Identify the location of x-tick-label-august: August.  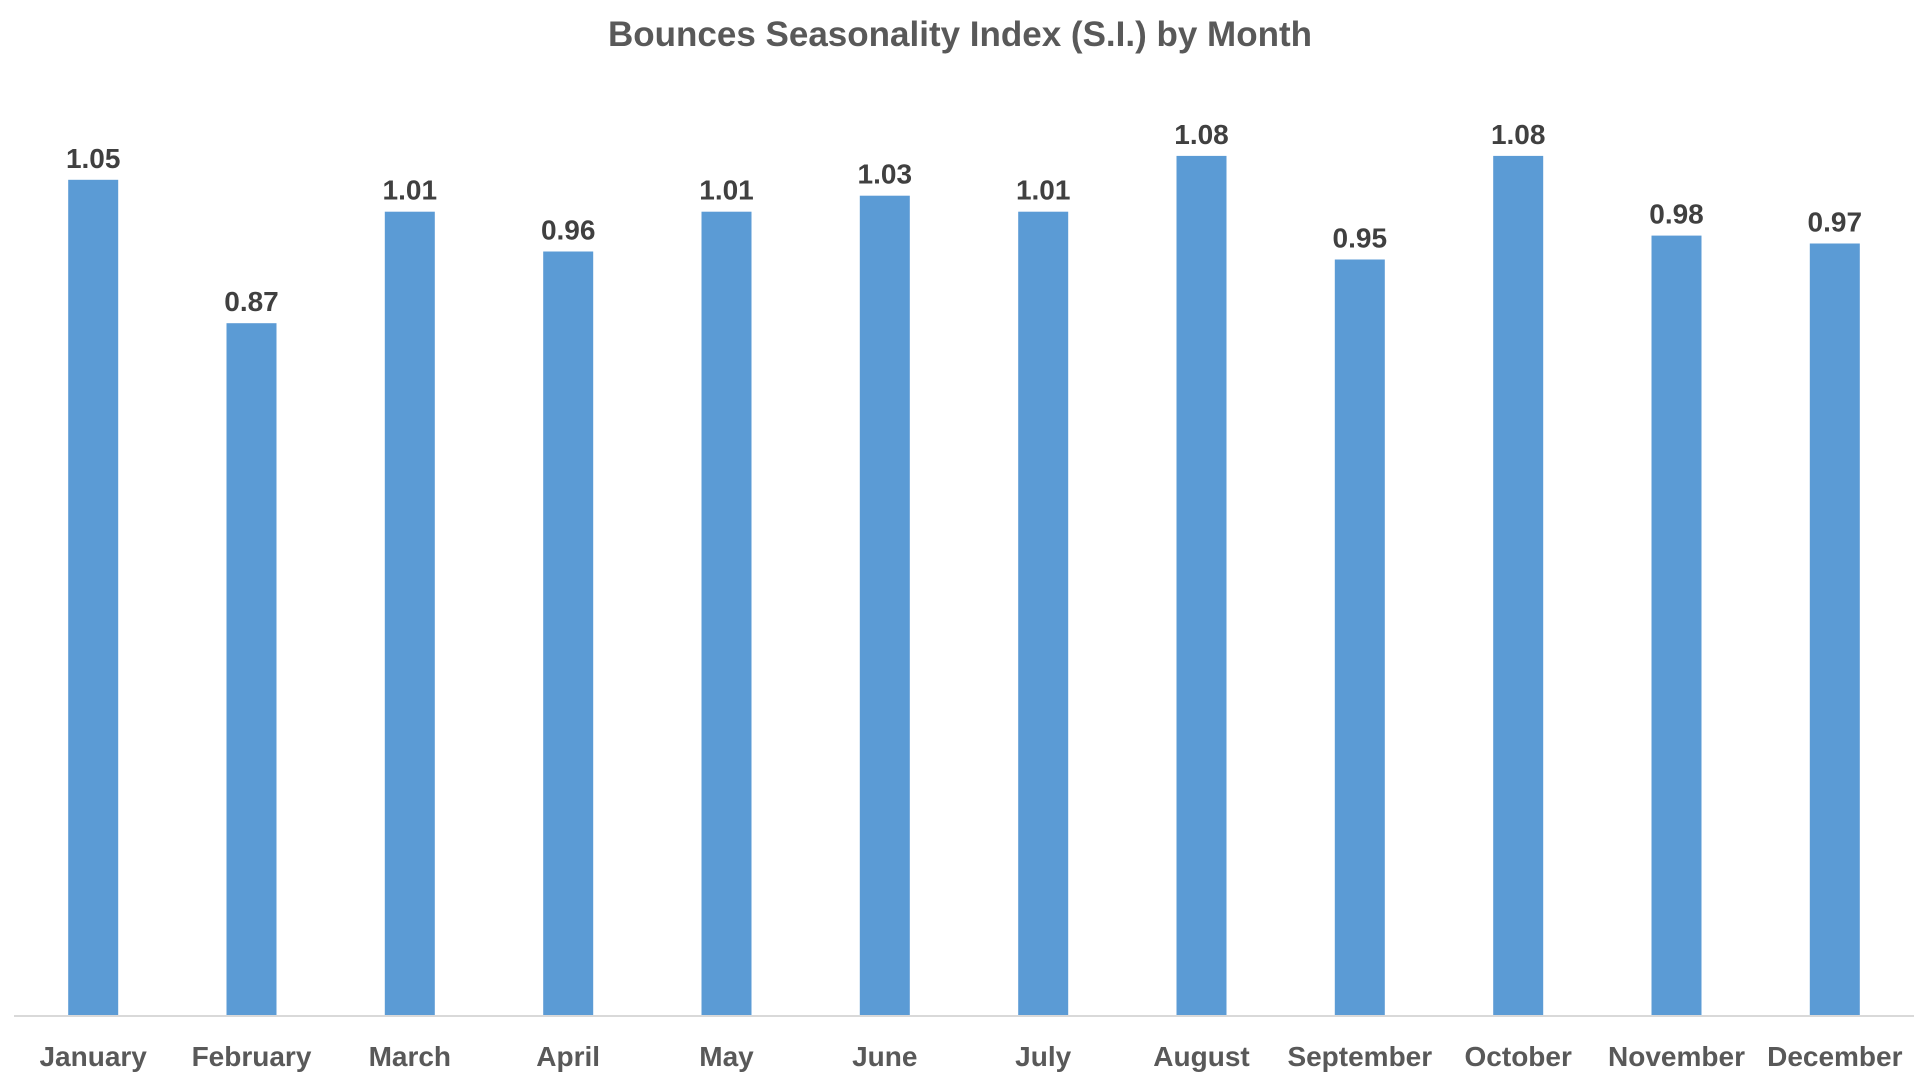
(1201, 1056).